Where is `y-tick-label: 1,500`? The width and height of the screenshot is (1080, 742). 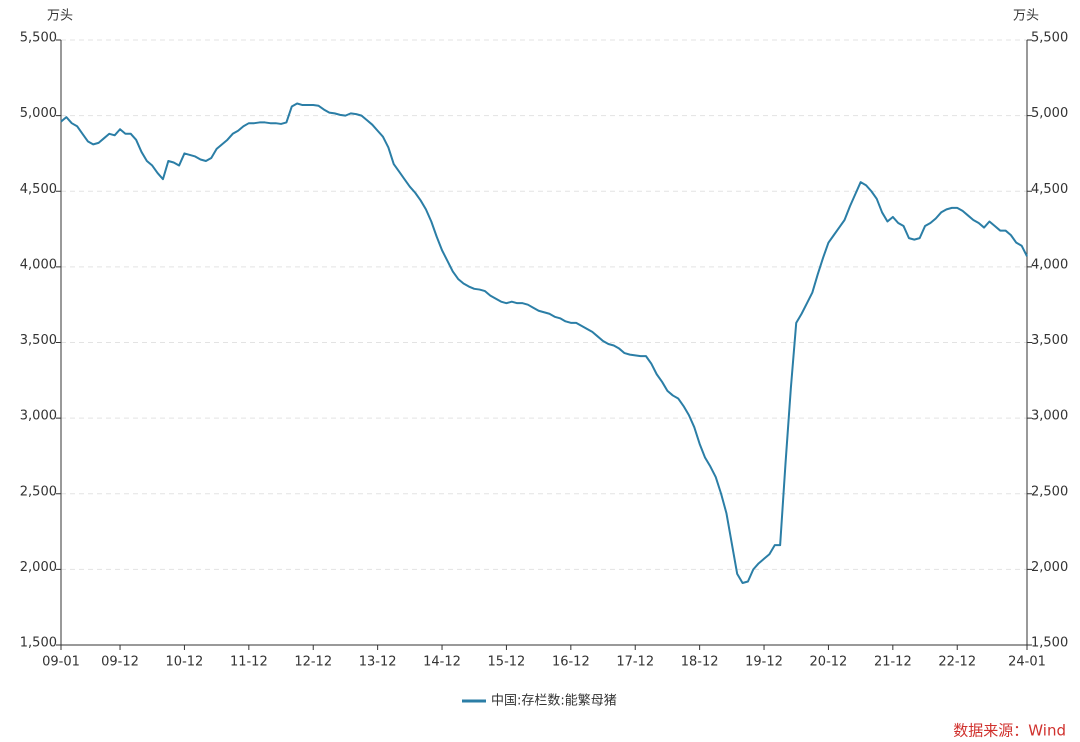
y-tick-label: 1,500 is located at coordinates (38, 643).